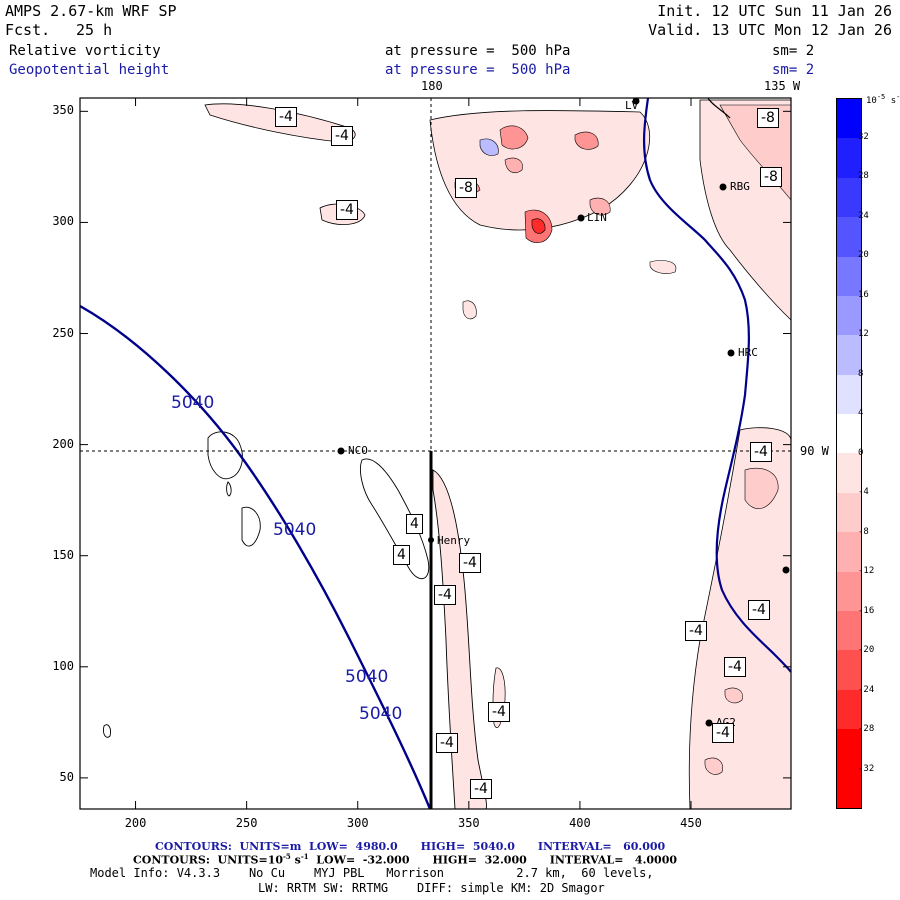  Describe the element at coordinates (863, 492) in the screenshot. I see `colorbar-tick-label: -4` at that location.